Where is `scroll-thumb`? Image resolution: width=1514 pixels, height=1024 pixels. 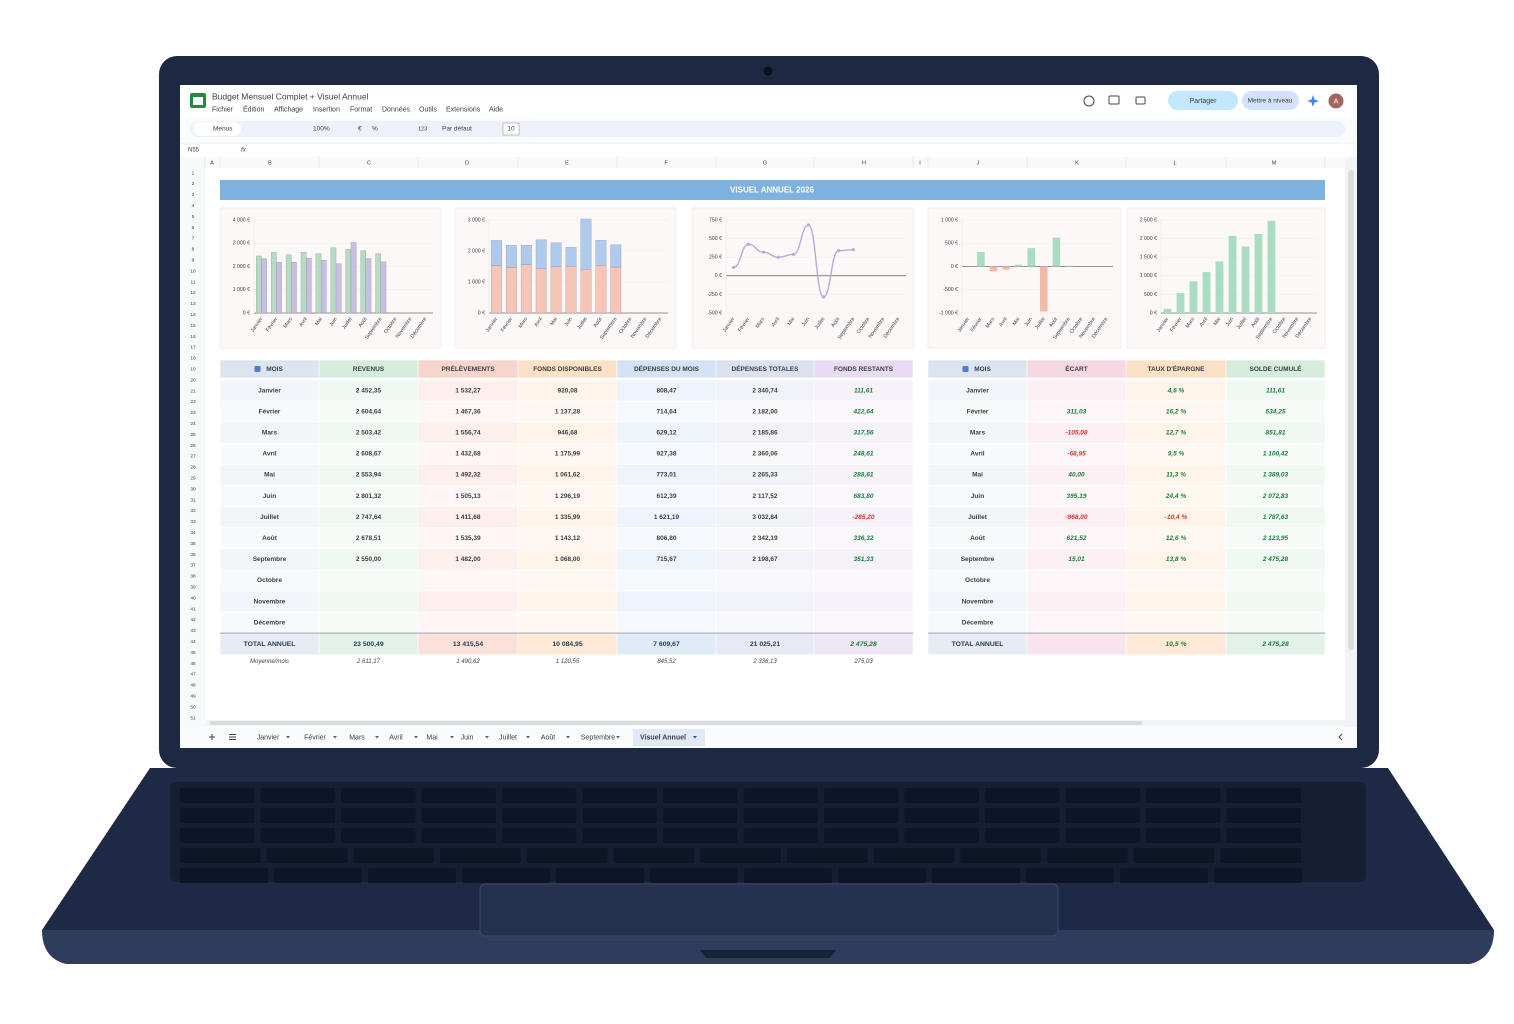 scroll-thumb is located at coordinates (1351, 410).